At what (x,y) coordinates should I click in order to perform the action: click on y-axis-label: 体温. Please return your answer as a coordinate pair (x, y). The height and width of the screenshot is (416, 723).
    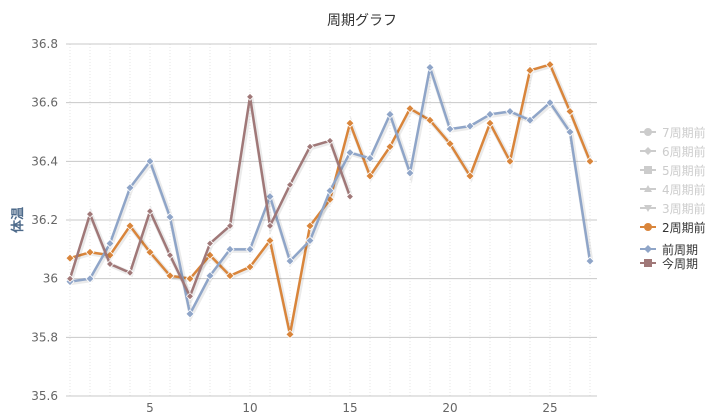
    Looking at the image, I should click on (18, 220).